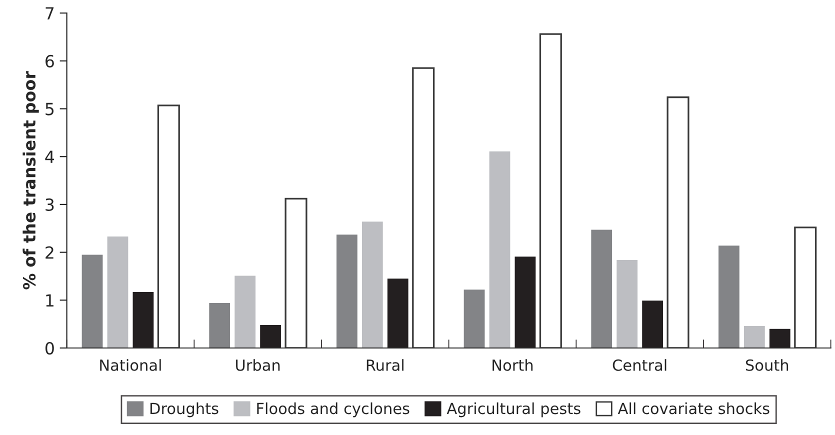 The height and width of the screenshot is (435, 835). Describe the element at coordinates (694, 408) in the screenshot. I see `legend-label: All covariate shocks` at that location.